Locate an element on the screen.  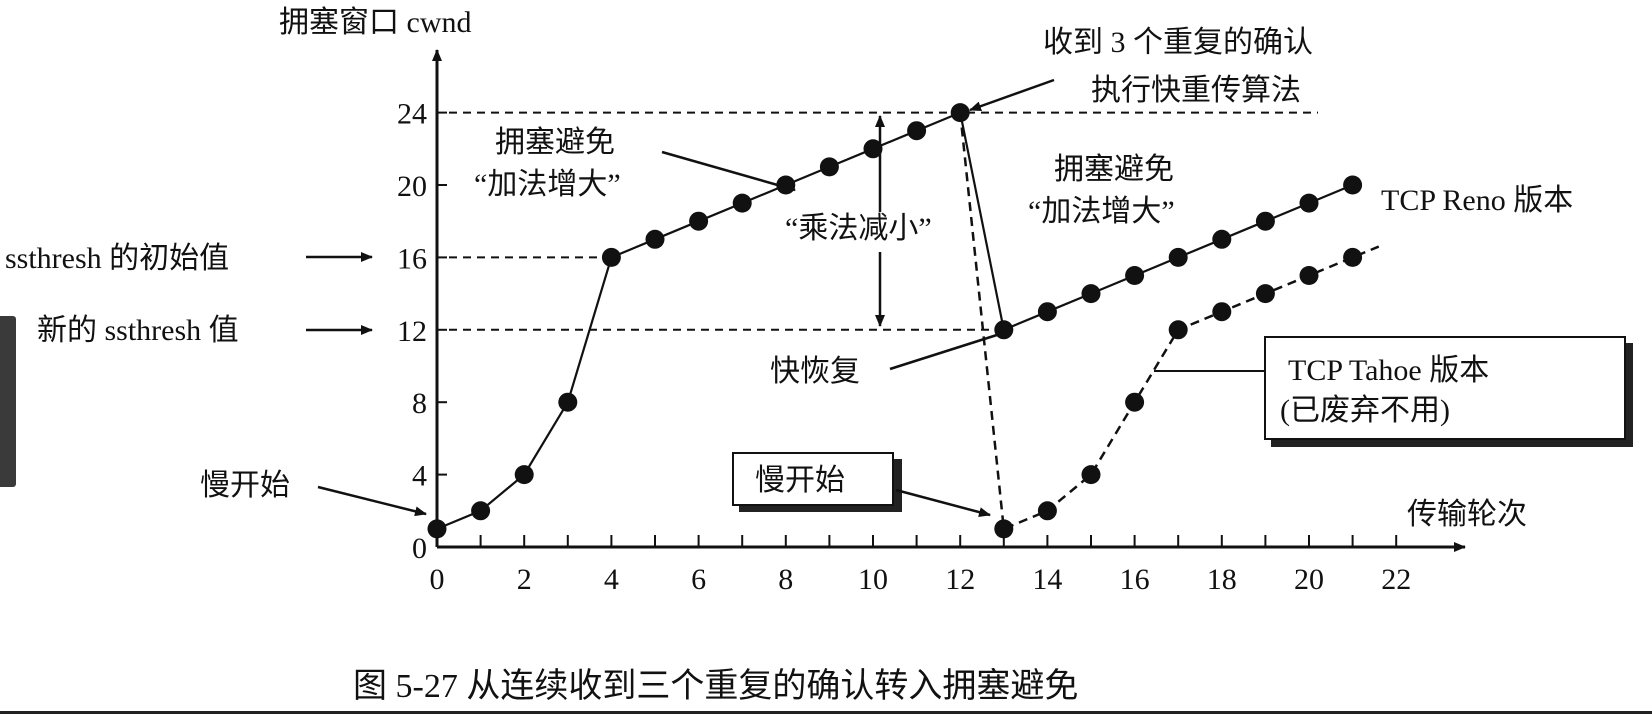
annotation-slow-start-2: 慢开始 is located at coordinates (800, 480).